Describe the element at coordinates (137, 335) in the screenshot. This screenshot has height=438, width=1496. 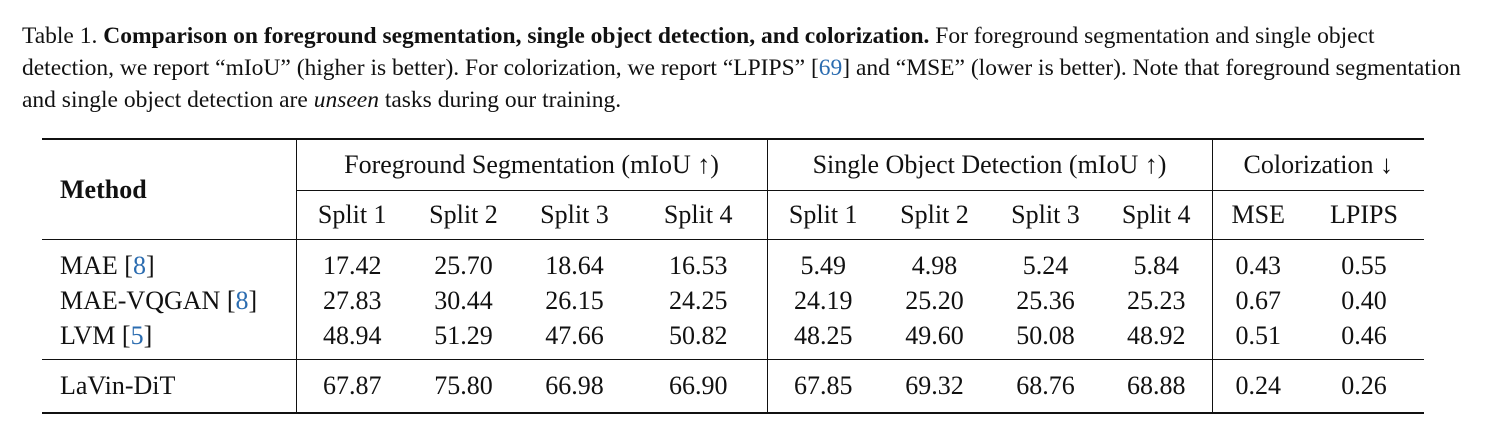
I see `citation-link: 5` at that location.